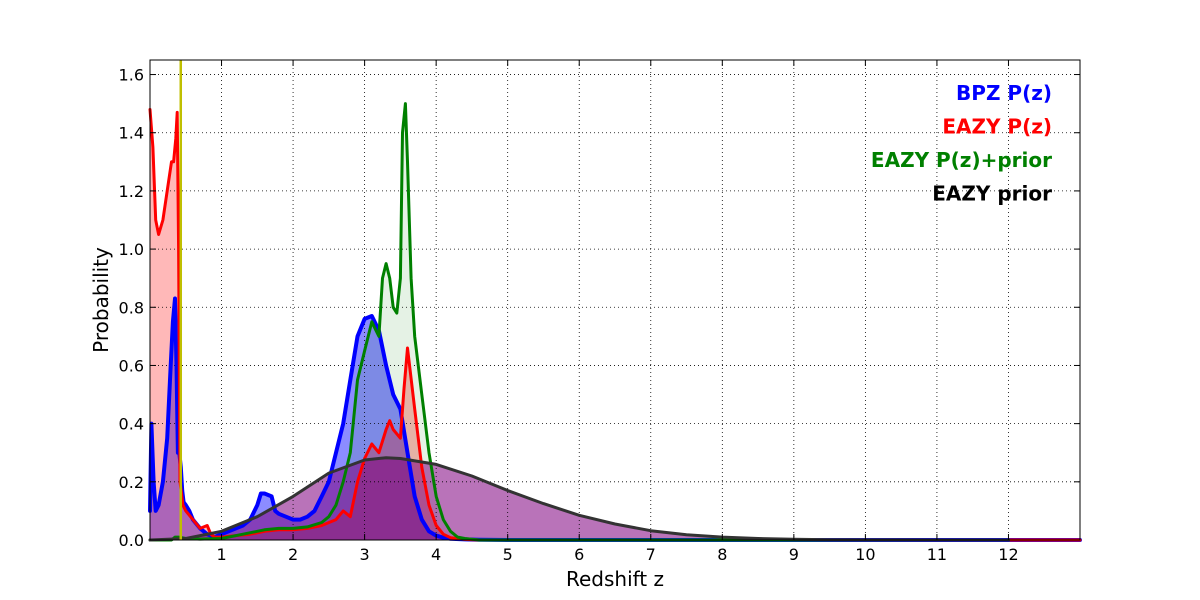 The height and width of the screenshot is (600, 1200). Describe the element at coordinates (794, 554) in the screenshot. I see `x-tick-label: 9` at that location.